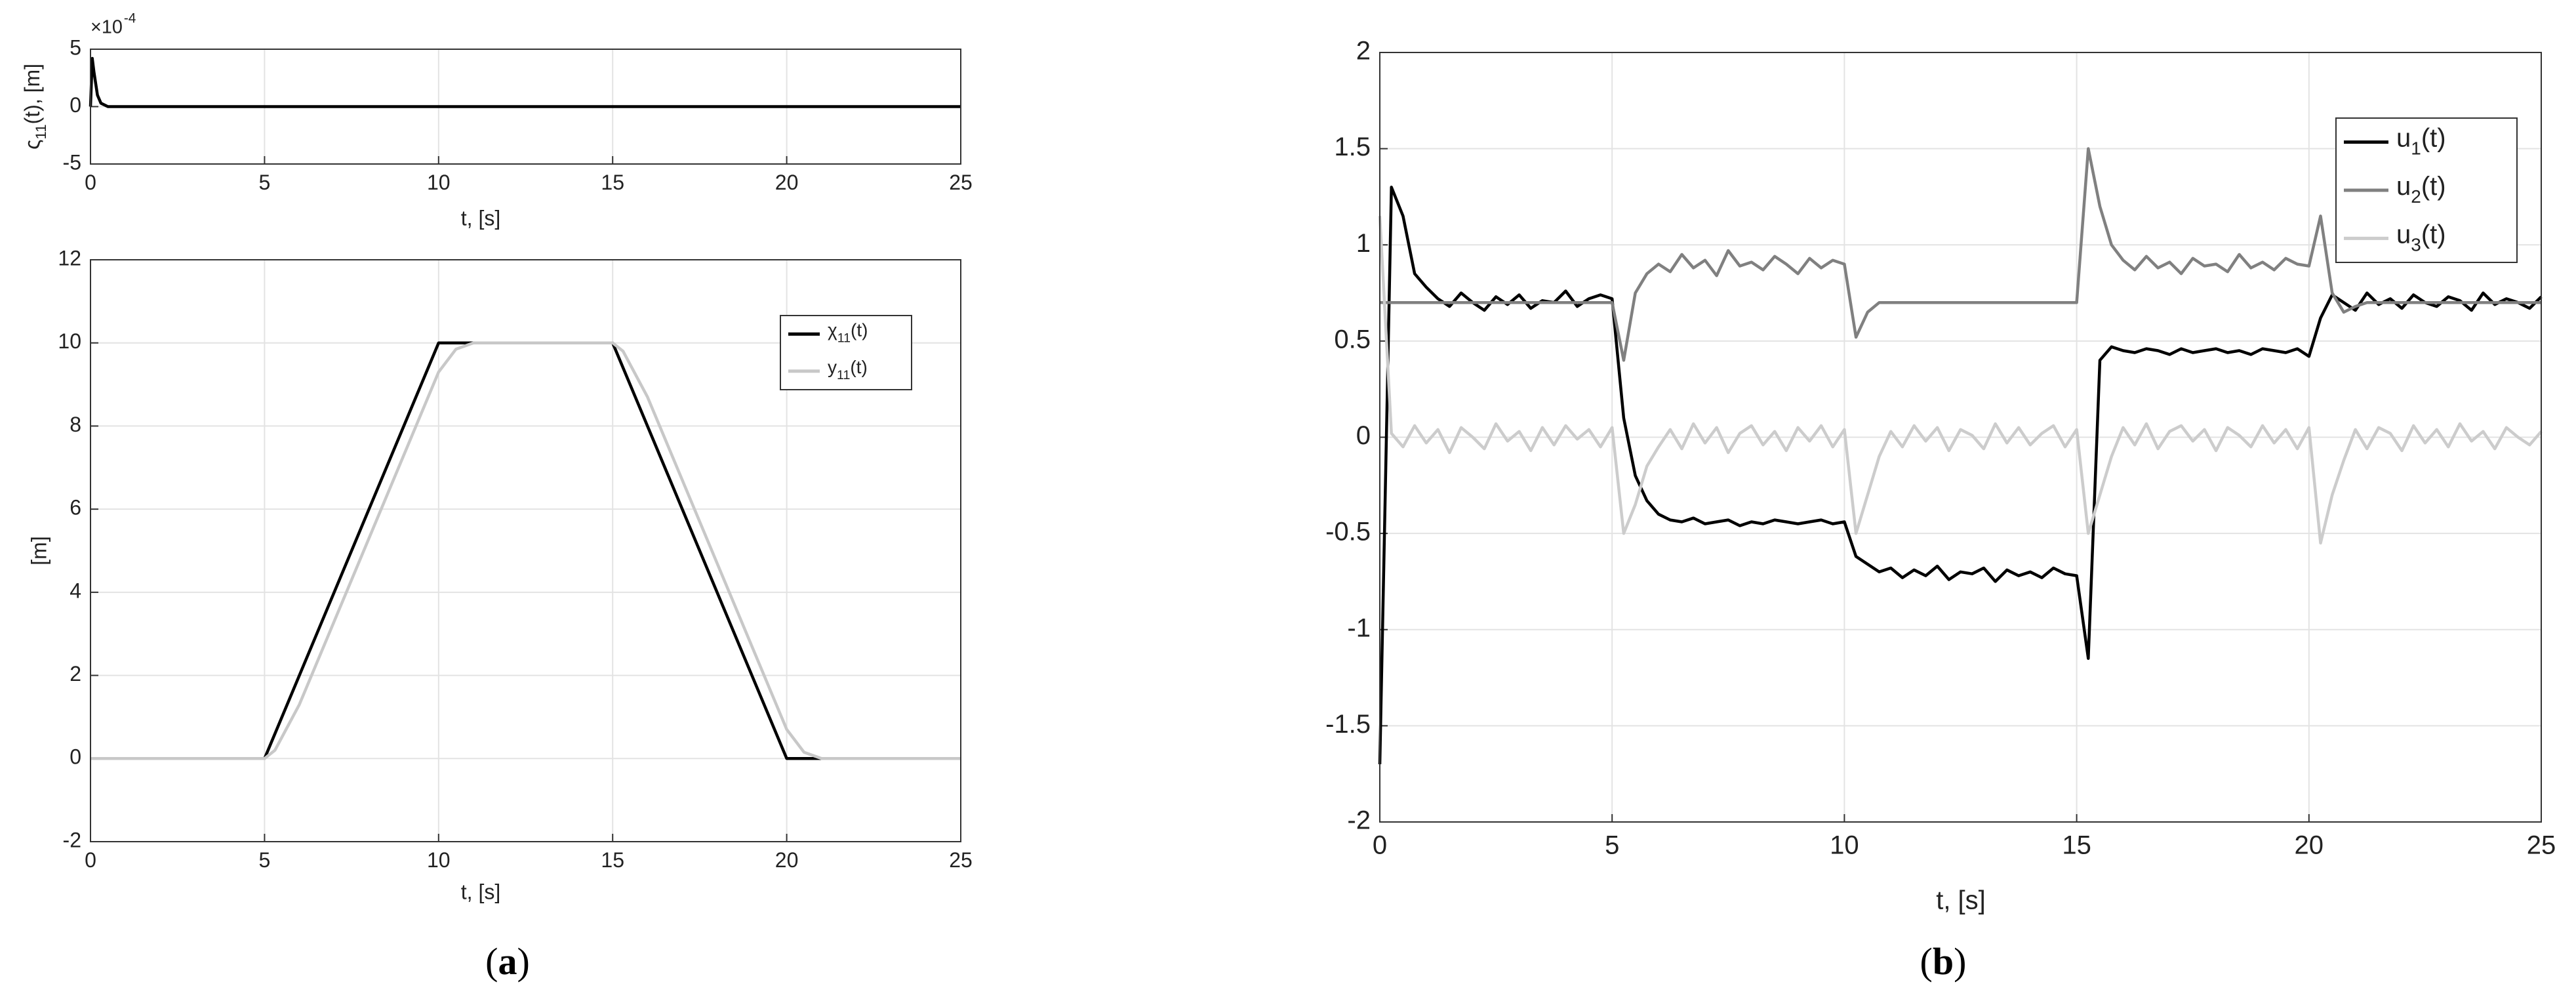 The height and width of the screenshot is (1005, 2576). I want to click on legend-box, so click(846, 352).